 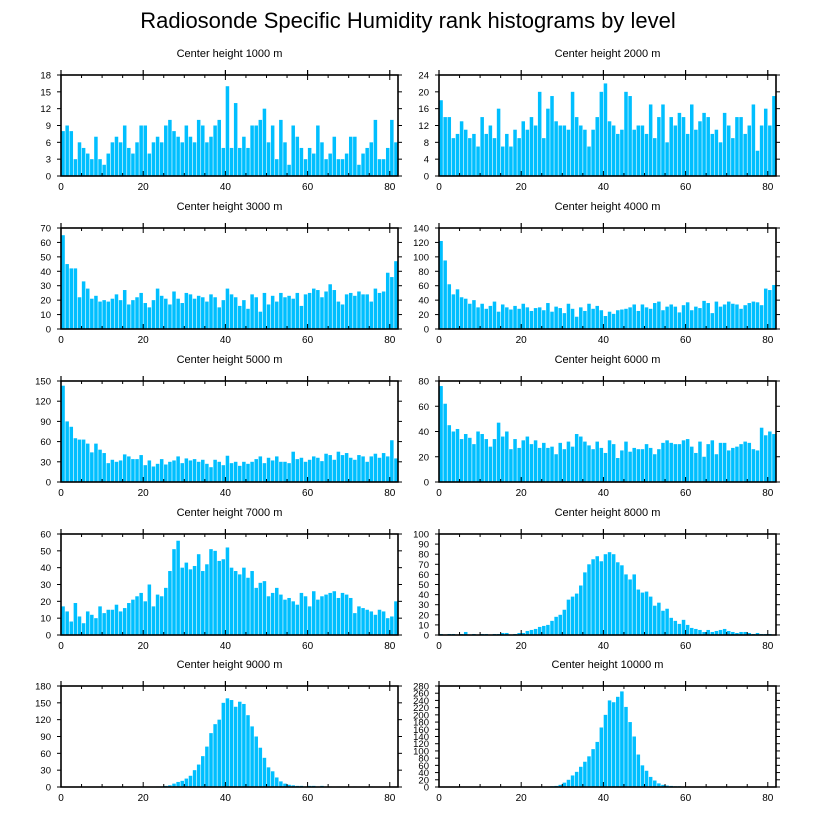 What do you see at coordinates (43, 703) in the screenshot?
I see `y-tick-label: 150` at bounding box center [43, 703].